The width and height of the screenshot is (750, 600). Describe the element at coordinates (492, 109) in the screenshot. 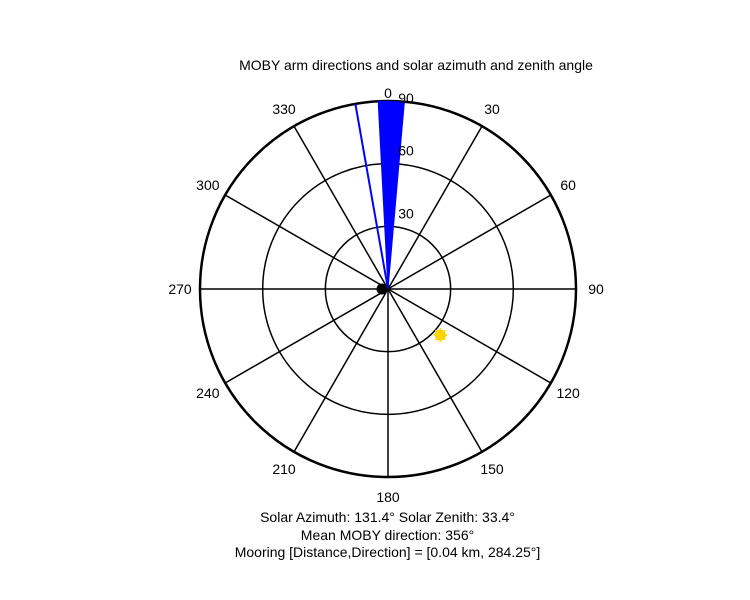

I see `angle-tick-label: 30` at that location.